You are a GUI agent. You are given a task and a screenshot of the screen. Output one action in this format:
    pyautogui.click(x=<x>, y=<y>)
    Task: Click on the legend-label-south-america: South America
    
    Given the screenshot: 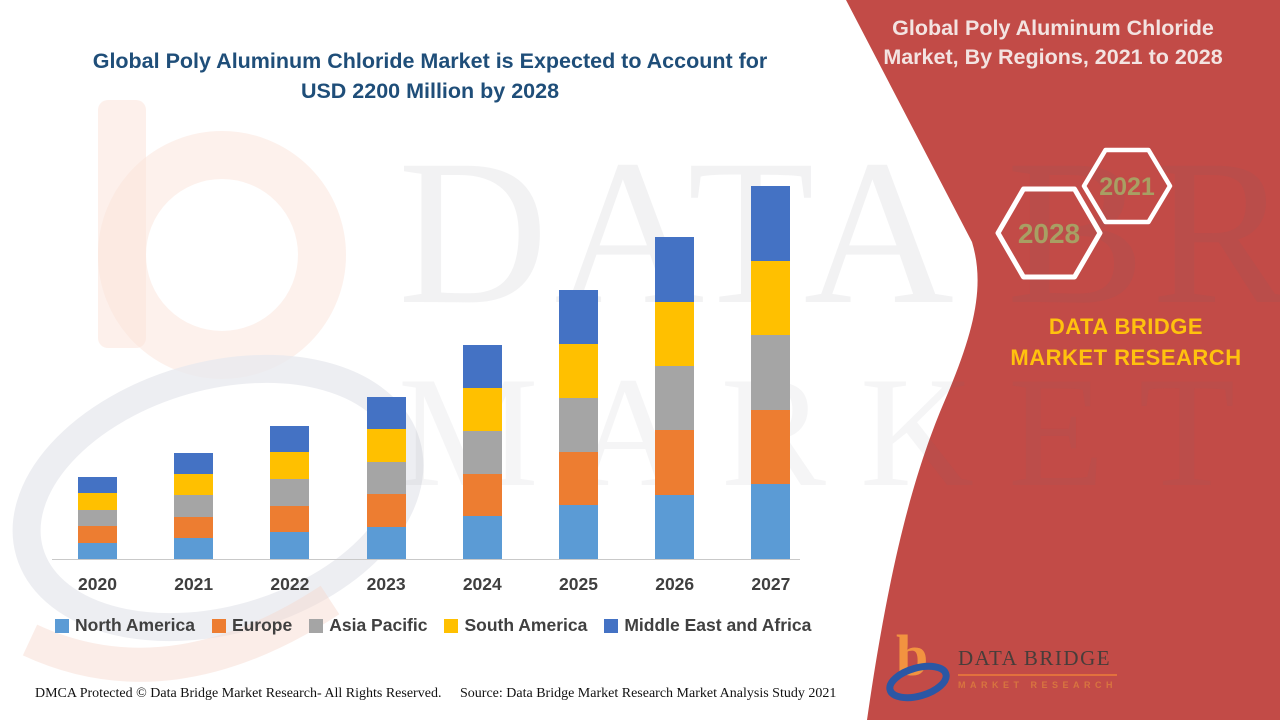 What is the action you would take?
    pyautogui.click(x=526, y=625)
    